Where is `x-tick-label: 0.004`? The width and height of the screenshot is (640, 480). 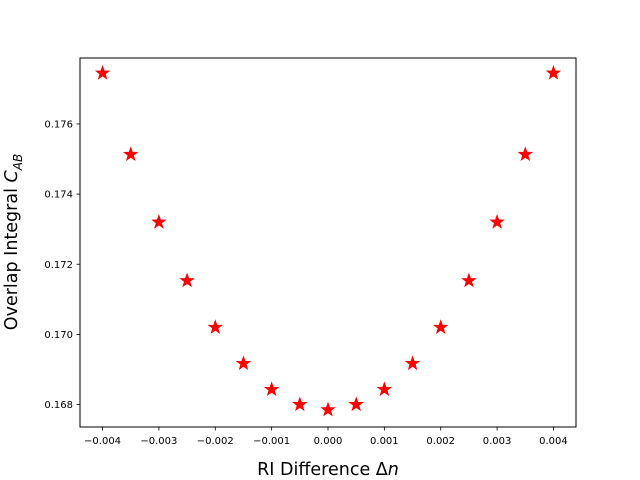
x-tick-label: 0.004 is located at coordinates (553, 441).